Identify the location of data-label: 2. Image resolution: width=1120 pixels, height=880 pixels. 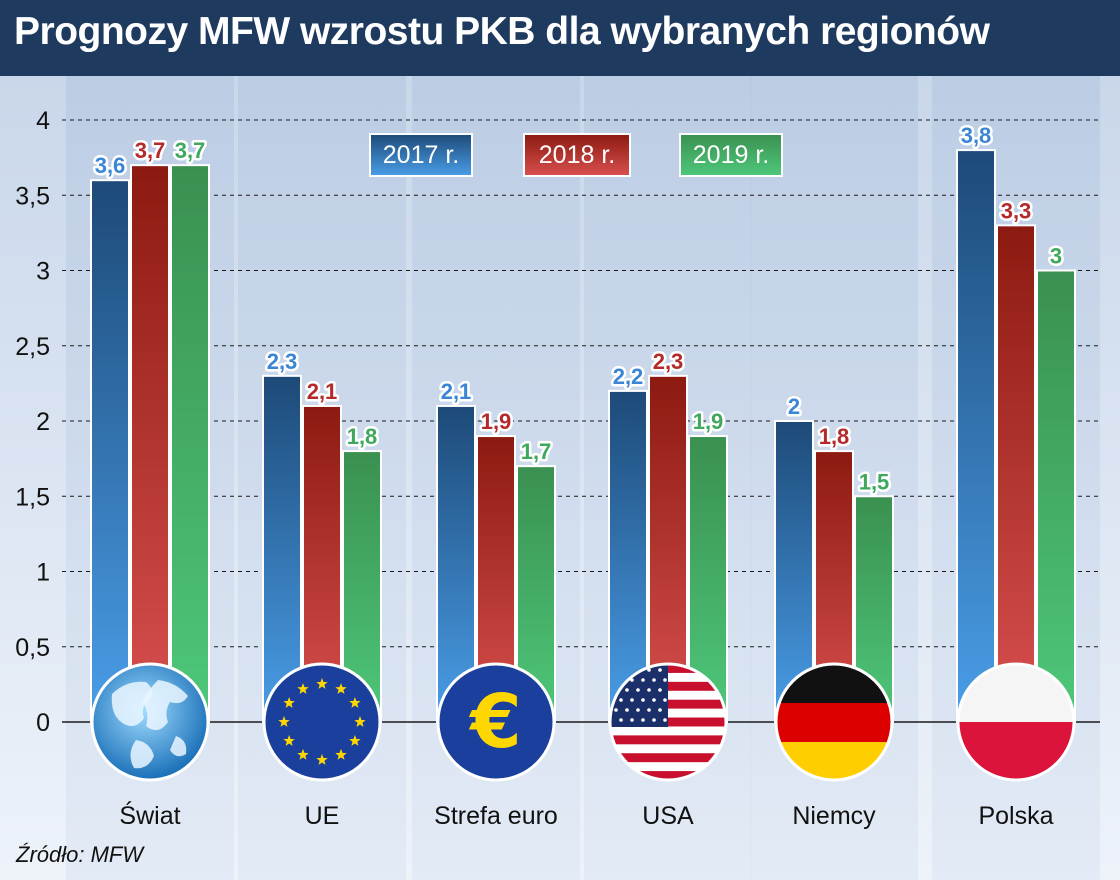
(794, 406).